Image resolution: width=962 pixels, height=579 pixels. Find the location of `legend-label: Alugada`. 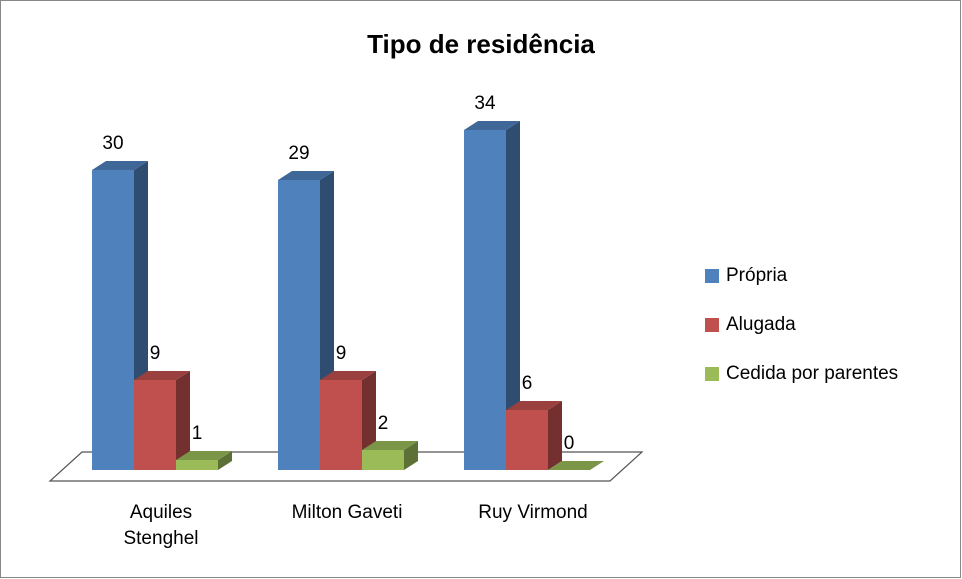

legend-label: Alugada is located at coordinates (761, 324).